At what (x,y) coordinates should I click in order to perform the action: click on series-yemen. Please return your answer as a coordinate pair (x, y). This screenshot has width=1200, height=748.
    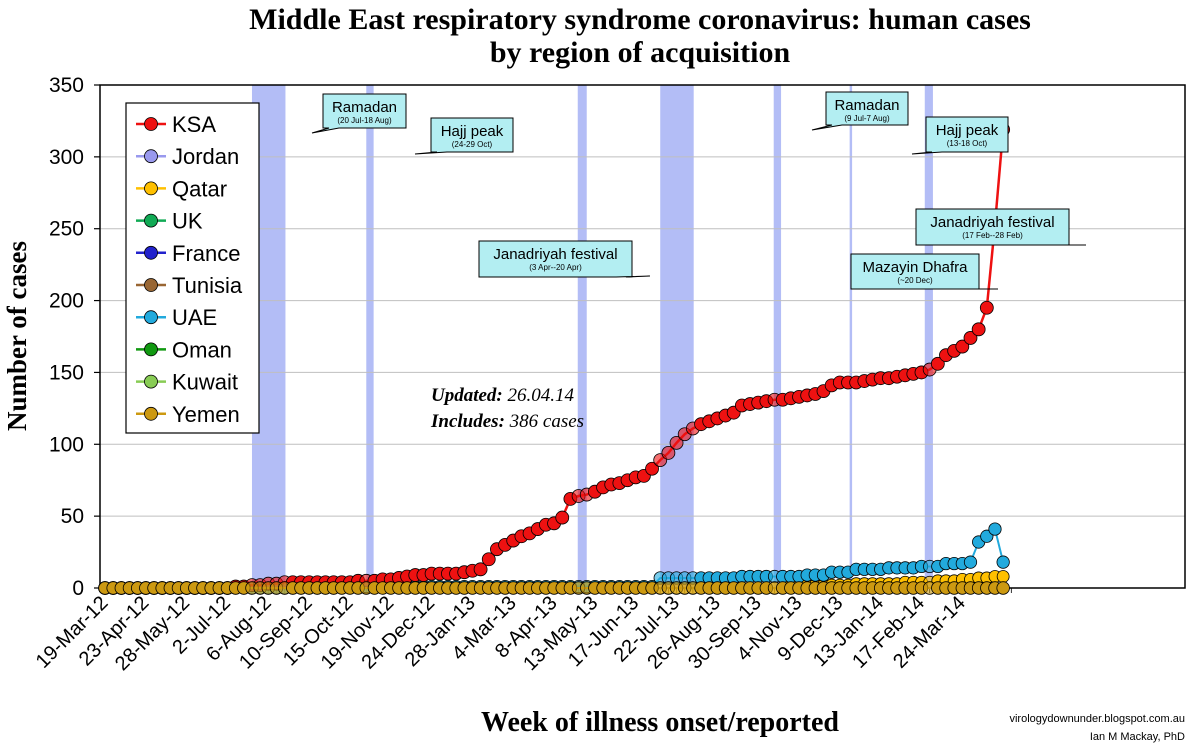
    Looking at the image, I should click on (554, 588).